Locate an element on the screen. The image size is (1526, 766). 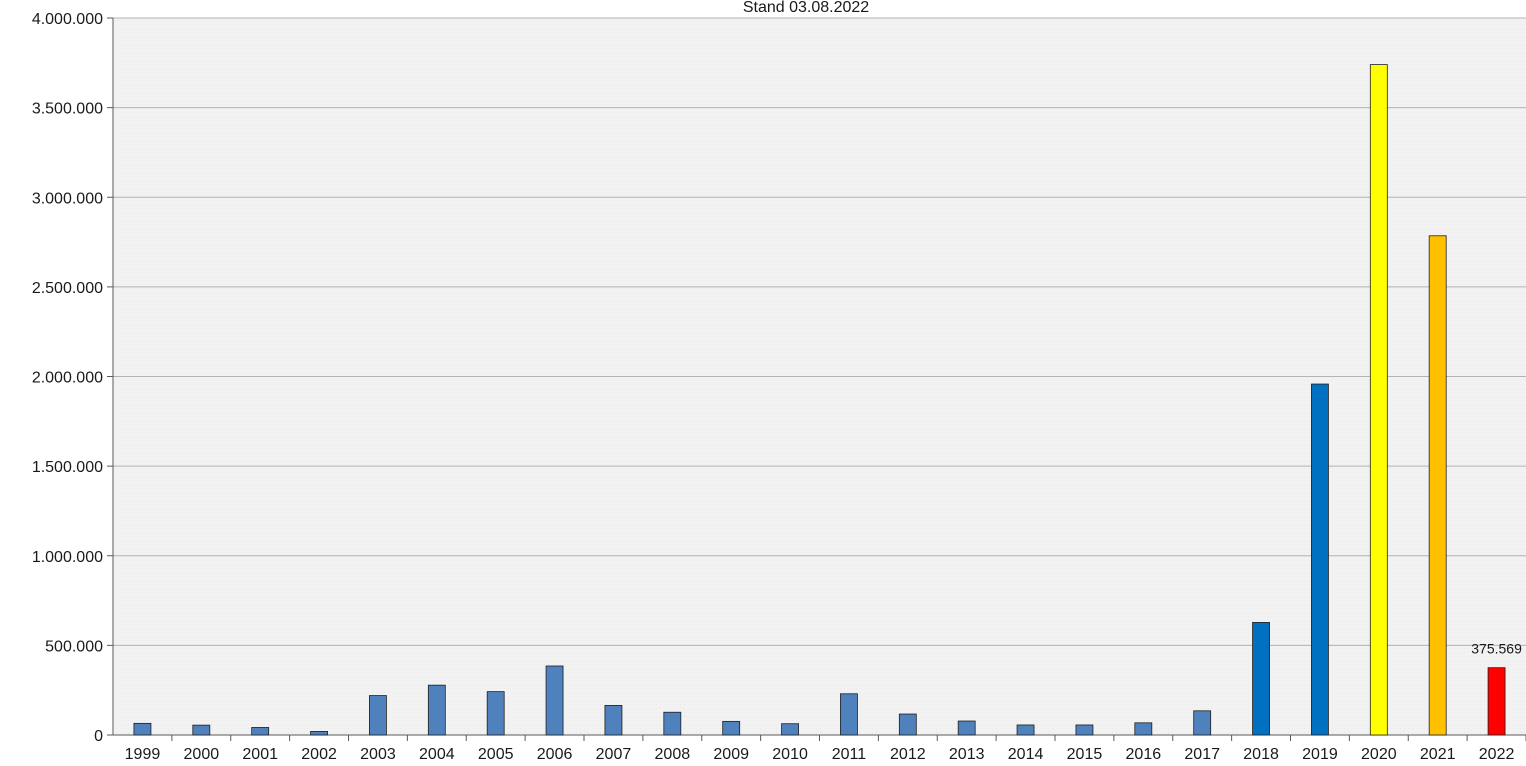
bar-2000 is located at coordinates (201, 730).